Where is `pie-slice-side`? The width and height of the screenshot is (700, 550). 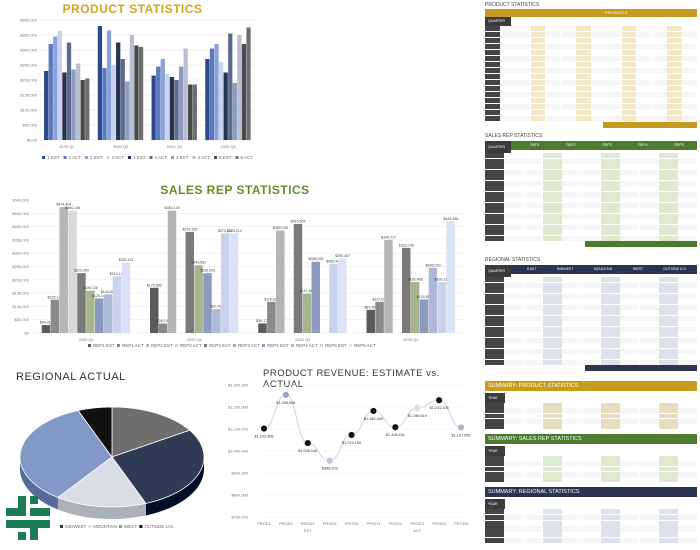 pie-slice-side is located at coordinates (174, 486).